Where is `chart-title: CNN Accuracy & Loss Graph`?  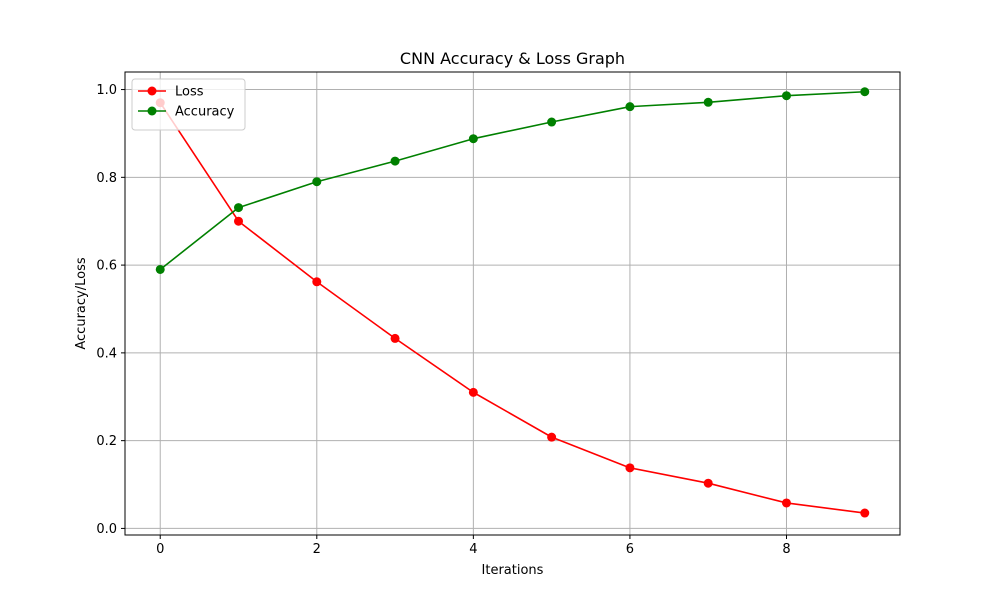
chart-title: CNN Accuracy & Loss Graph is located at coordinates (512, 58).